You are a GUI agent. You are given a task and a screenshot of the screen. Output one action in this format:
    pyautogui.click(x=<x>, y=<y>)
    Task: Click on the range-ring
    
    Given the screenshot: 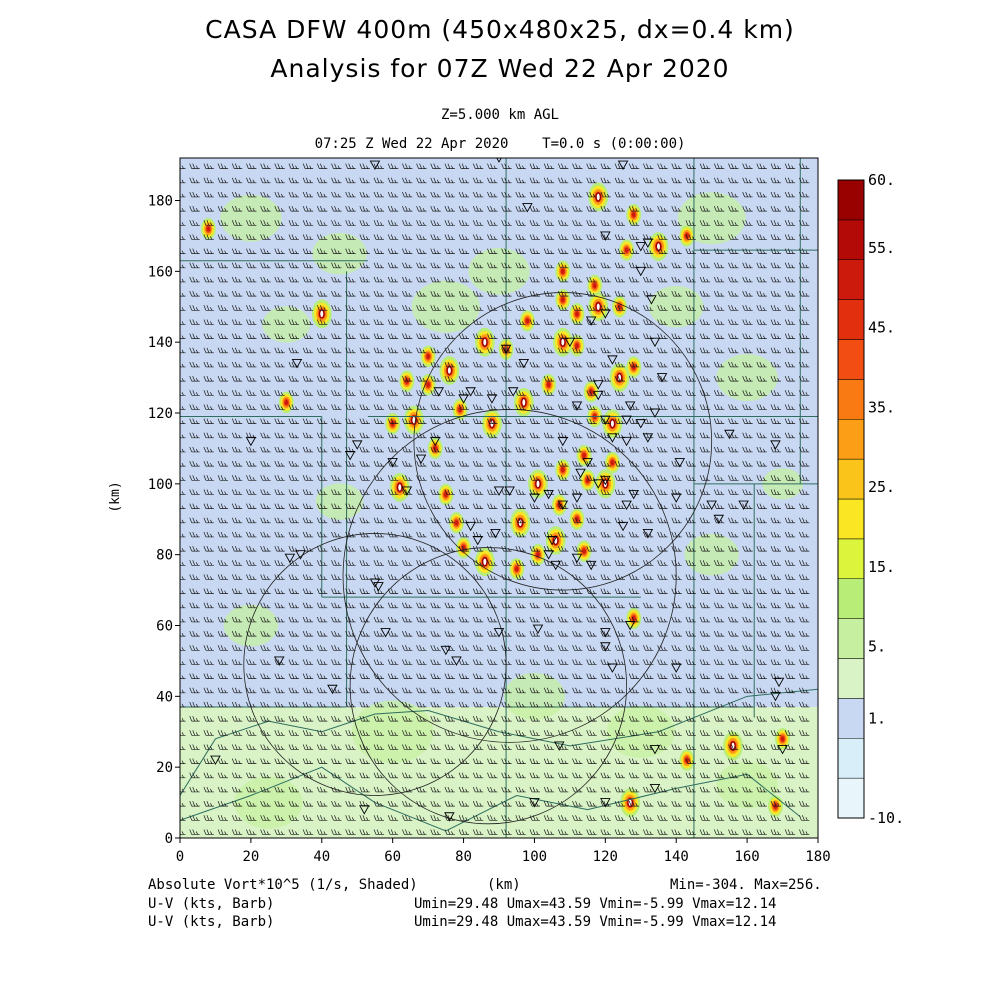 What is the action you would take?
    pyautogui.click(x=563, y=441)
    